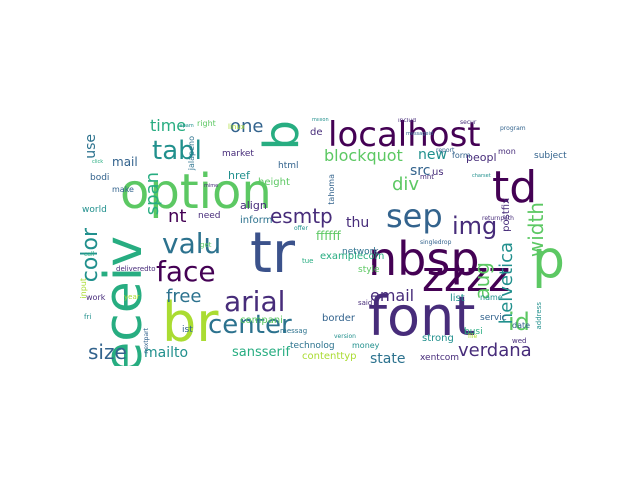 This screenshot has height=480, width=640. I want to click on cloud-word-mailto: mailto, so click(166, 353).